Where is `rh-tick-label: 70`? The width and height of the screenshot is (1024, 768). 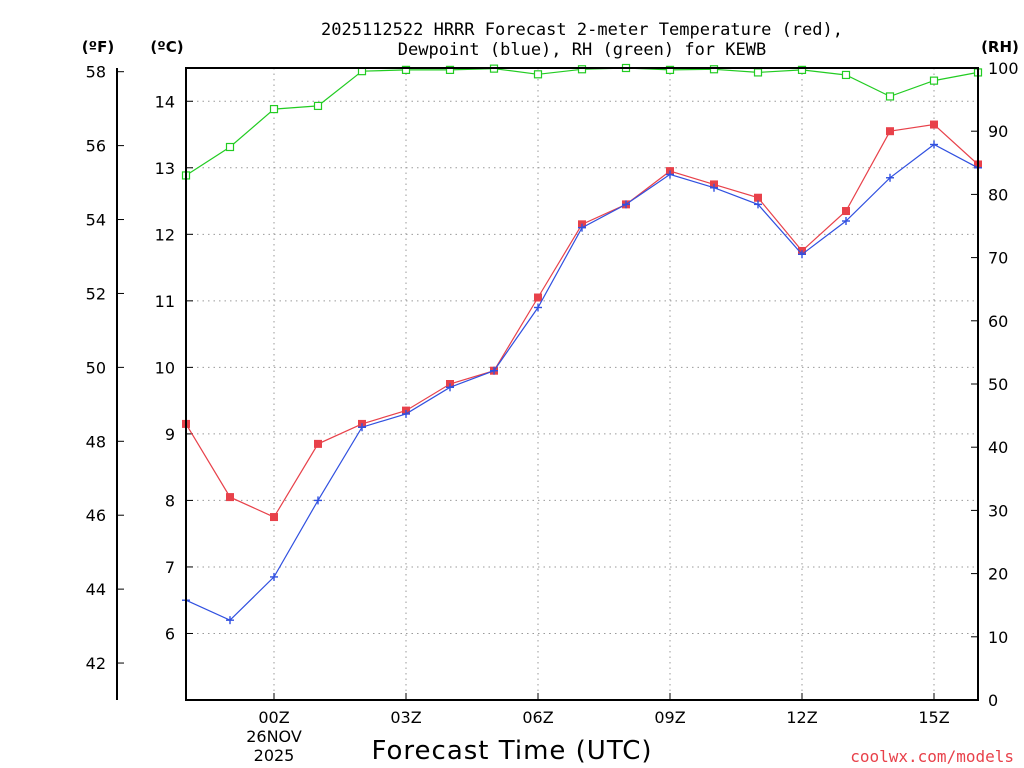 rh-tick-label: 70 is located at coordinates (998, 258).